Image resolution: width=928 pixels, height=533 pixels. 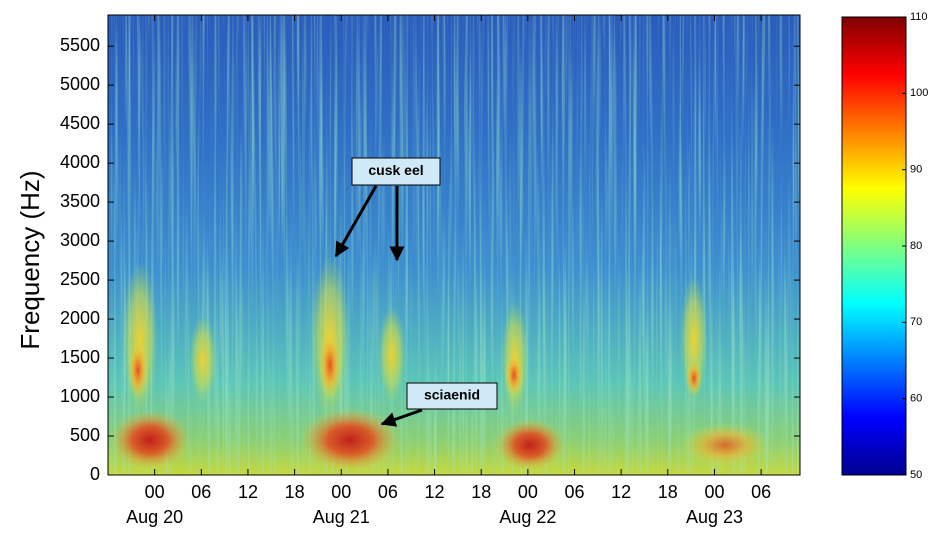 What do you see at coordinates (80, 357) in the screenshot?
I see `y-tick-label: 1500` at bounding box center [80, 357].